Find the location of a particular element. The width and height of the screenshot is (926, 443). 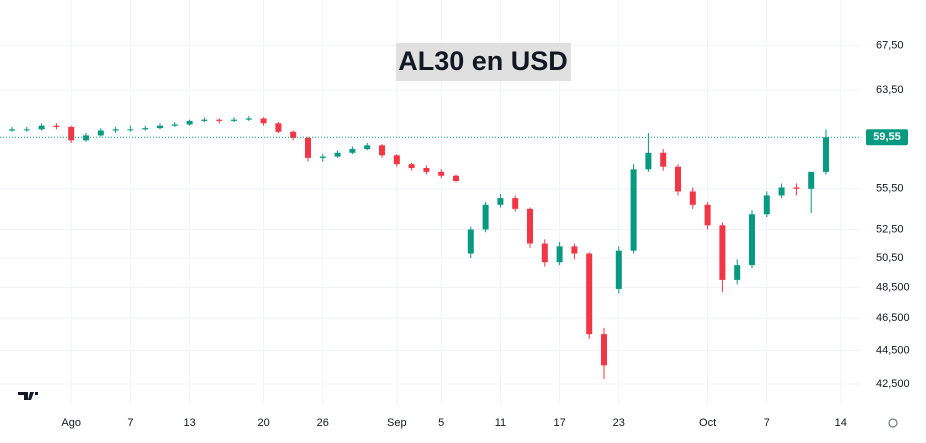

x-tick-label: 5 is located at coordinates (441, 423).